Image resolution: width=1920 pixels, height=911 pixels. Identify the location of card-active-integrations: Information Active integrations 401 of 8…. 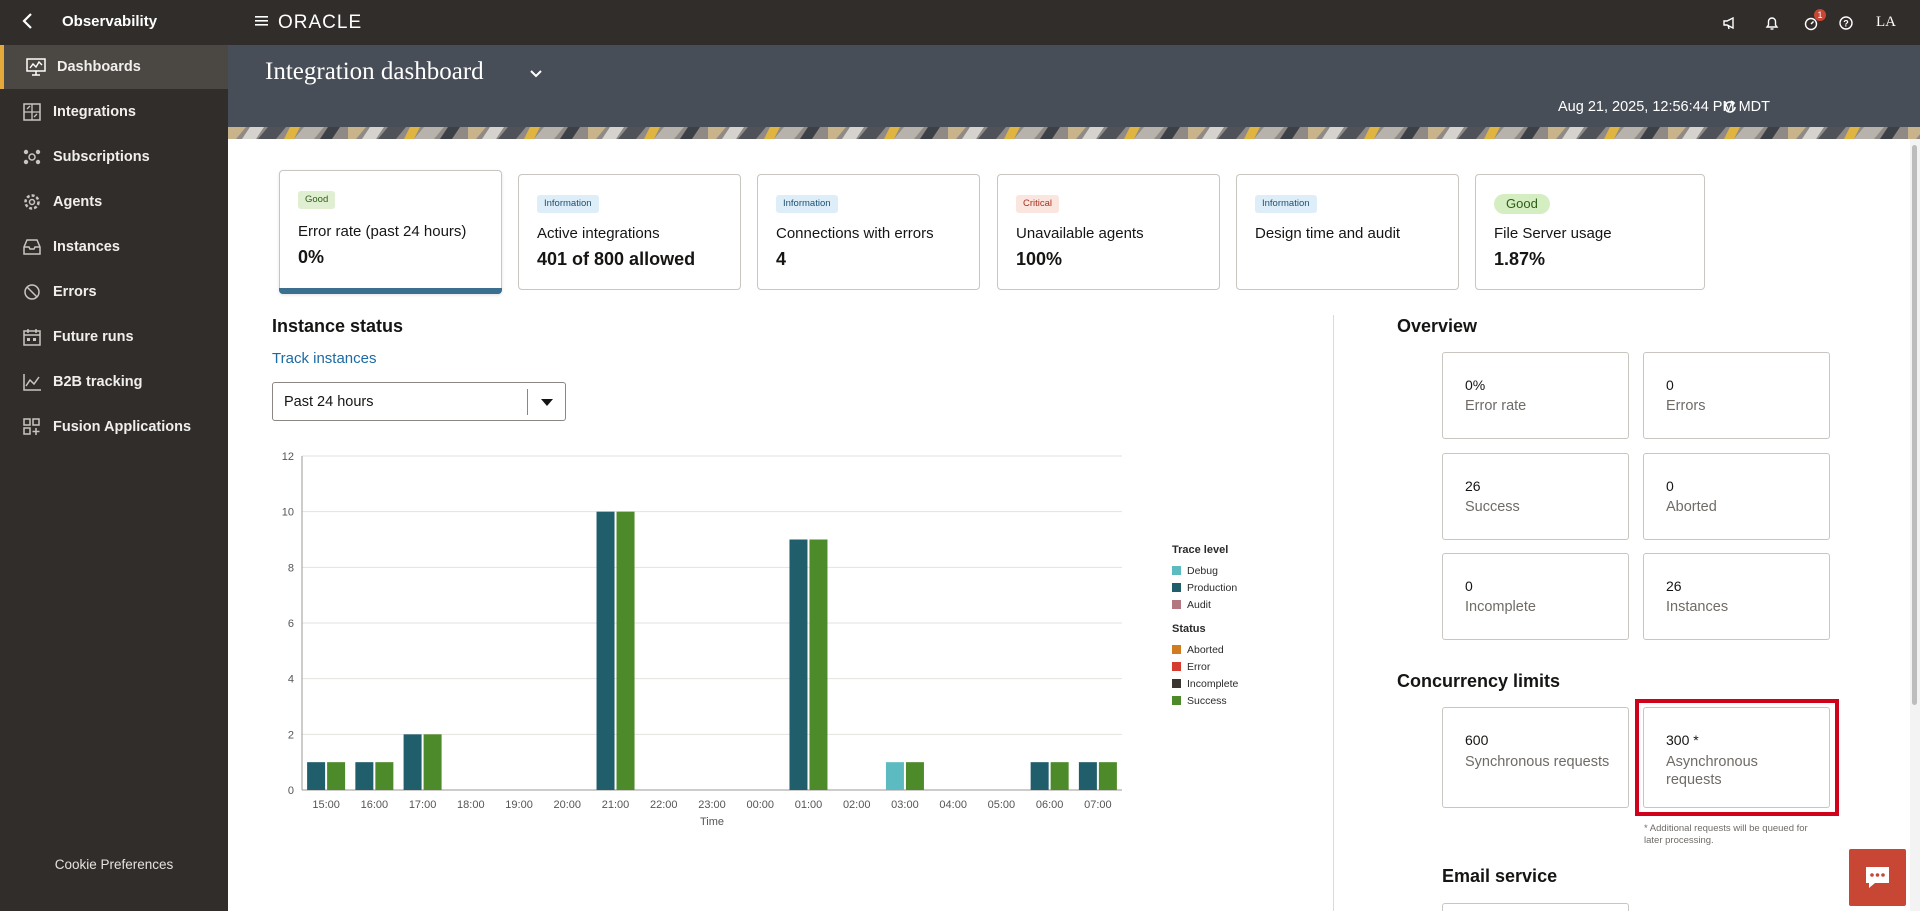
(629, 232).